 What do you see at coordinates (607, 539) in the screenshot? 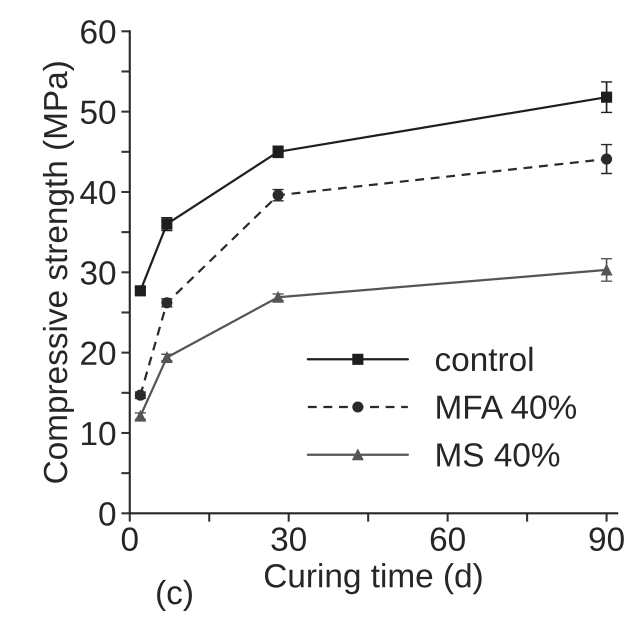
I see `x-tick-label: 90` at bounding box center [607, 539].